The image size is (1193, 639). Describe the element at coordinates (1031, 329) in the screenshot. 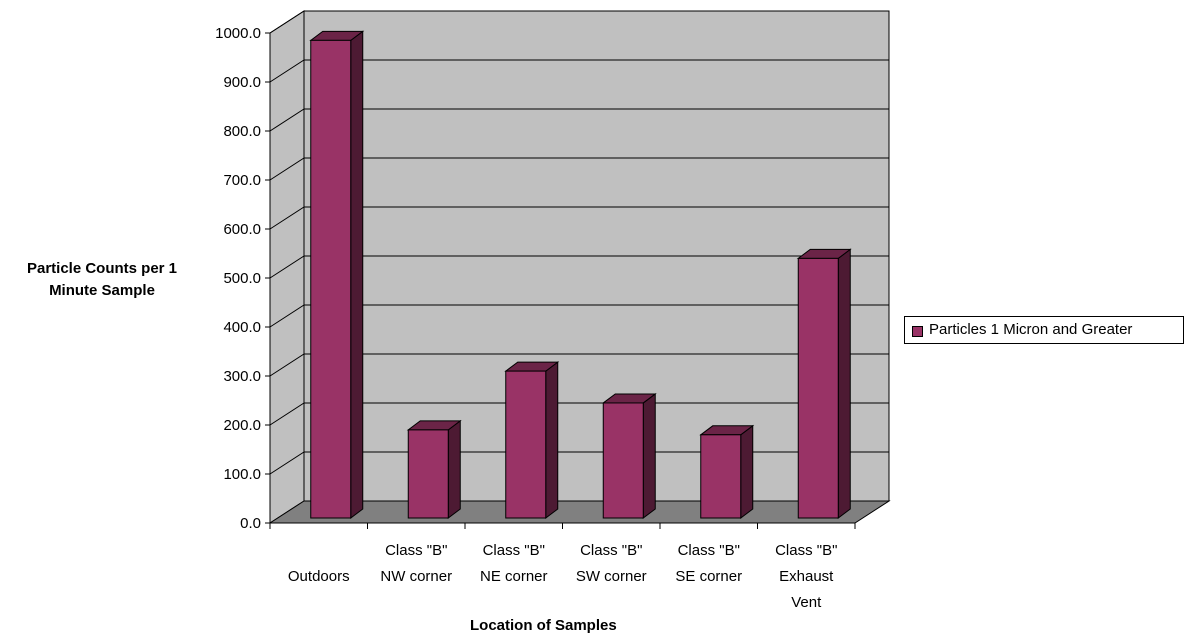

I see `legend-entry-label: Particles 1 Micron and Greater` at that location.